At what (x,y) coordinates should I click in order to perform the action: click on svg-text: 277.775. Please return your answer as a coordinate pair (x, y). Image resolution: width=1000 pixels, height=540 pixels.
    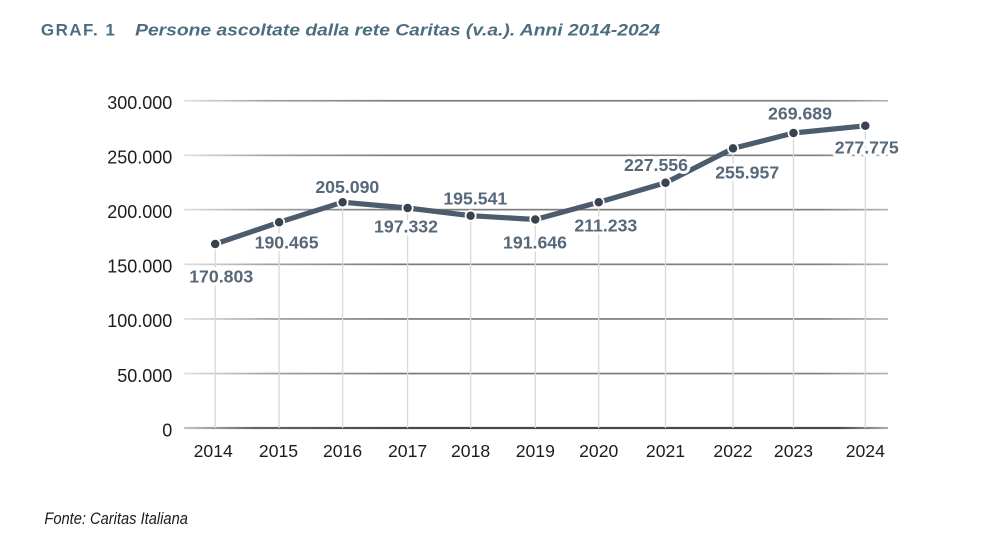
    Looking at the image, I should click on (867, 148).